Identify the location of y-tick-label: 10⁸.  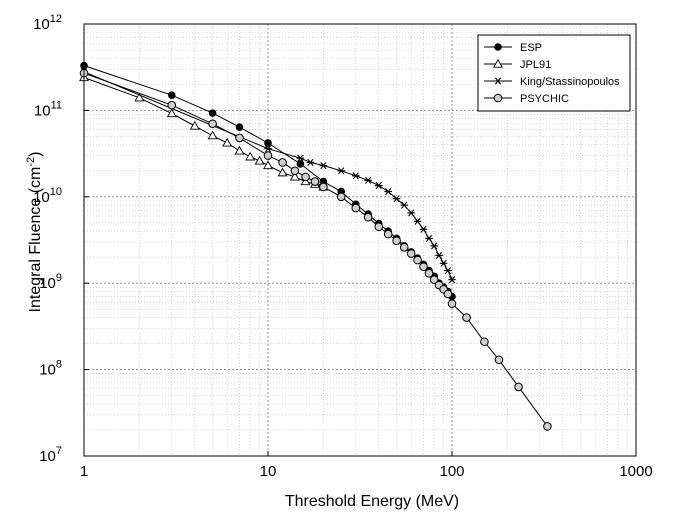
(50, 369).